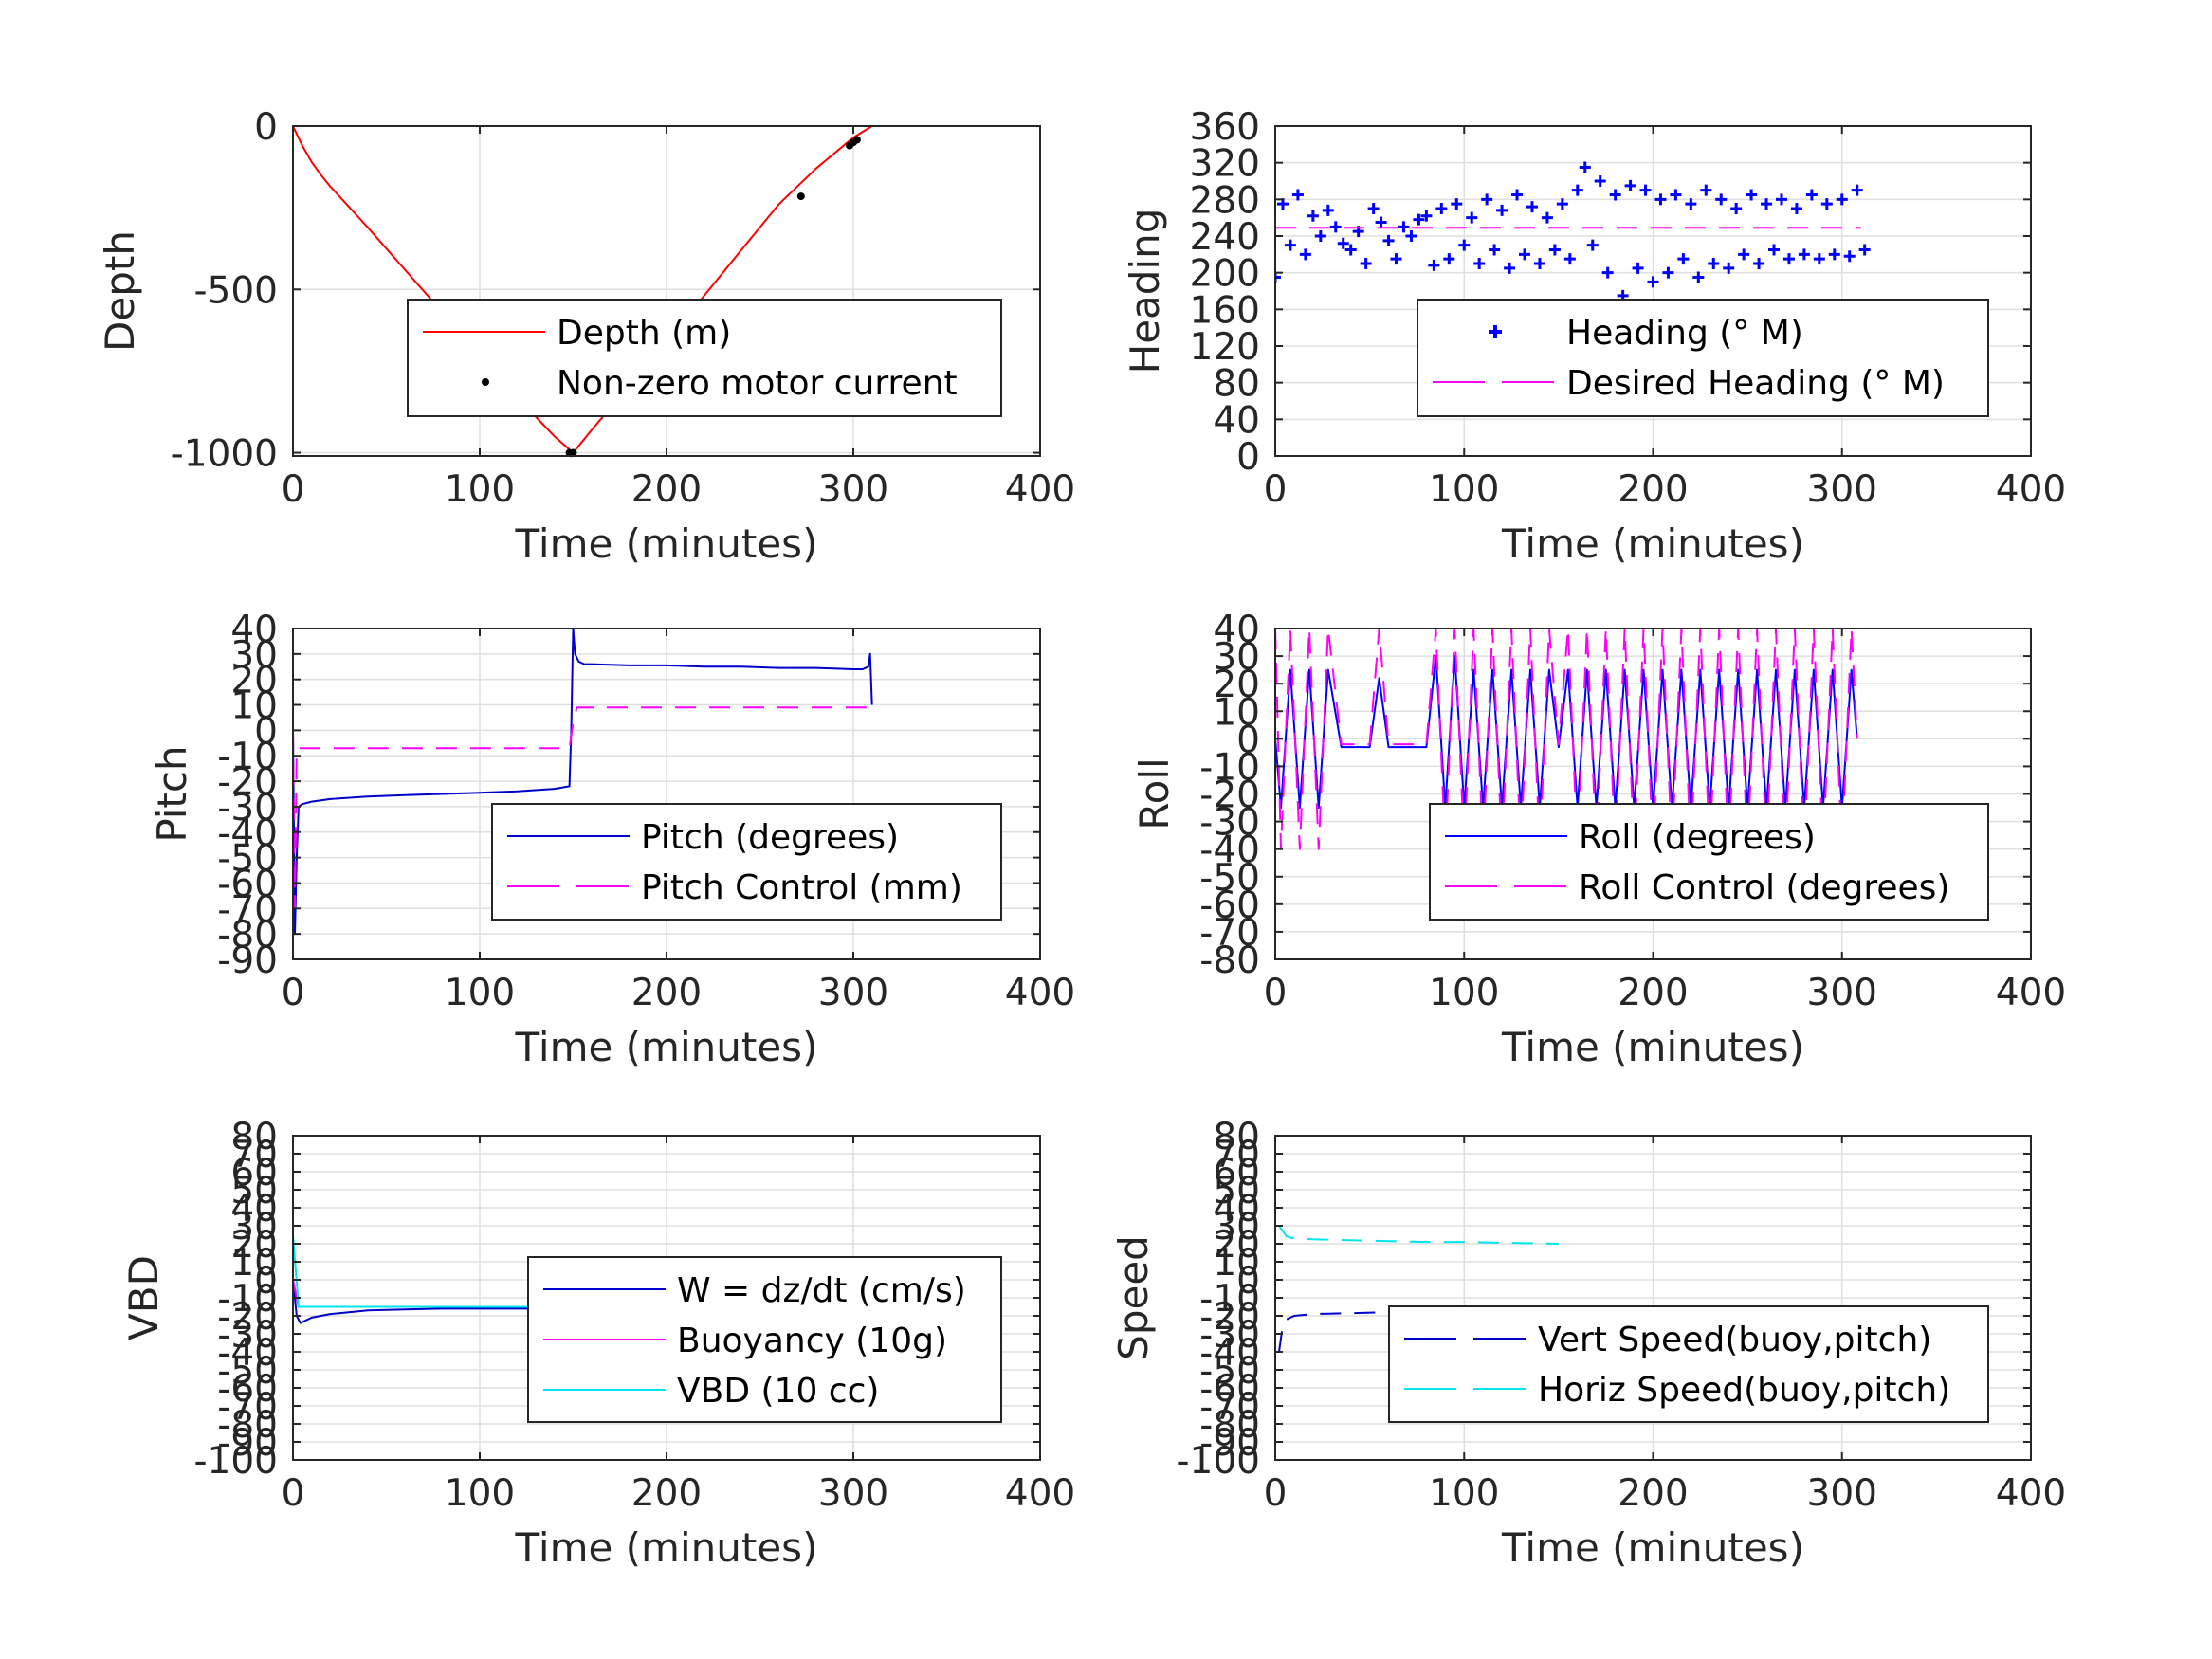 This screenshot has width=2212, height=1659. What do you see at coordinates (254, 706) in the screenshot?
I see `y-tick-label: 10` at bounding box center [254, 706].